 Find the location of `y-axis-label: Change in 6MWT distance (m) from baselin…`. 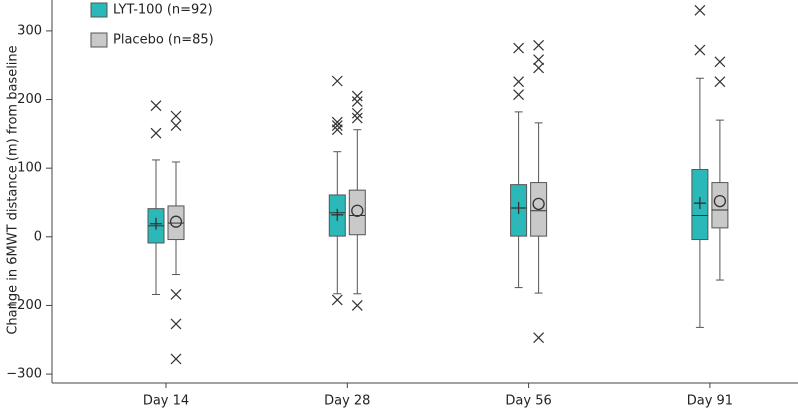

y-axis-label: Change in 6MWT distance (m) from baselin… is located at coordinates (13, 189).